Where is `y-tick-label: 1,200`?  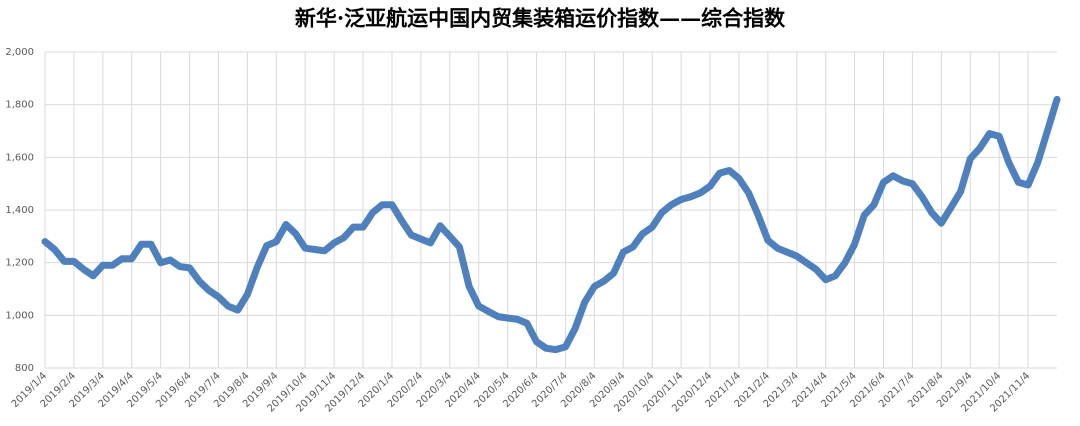
y-tick-label: 1,200 is located at coordinates (19, 263).